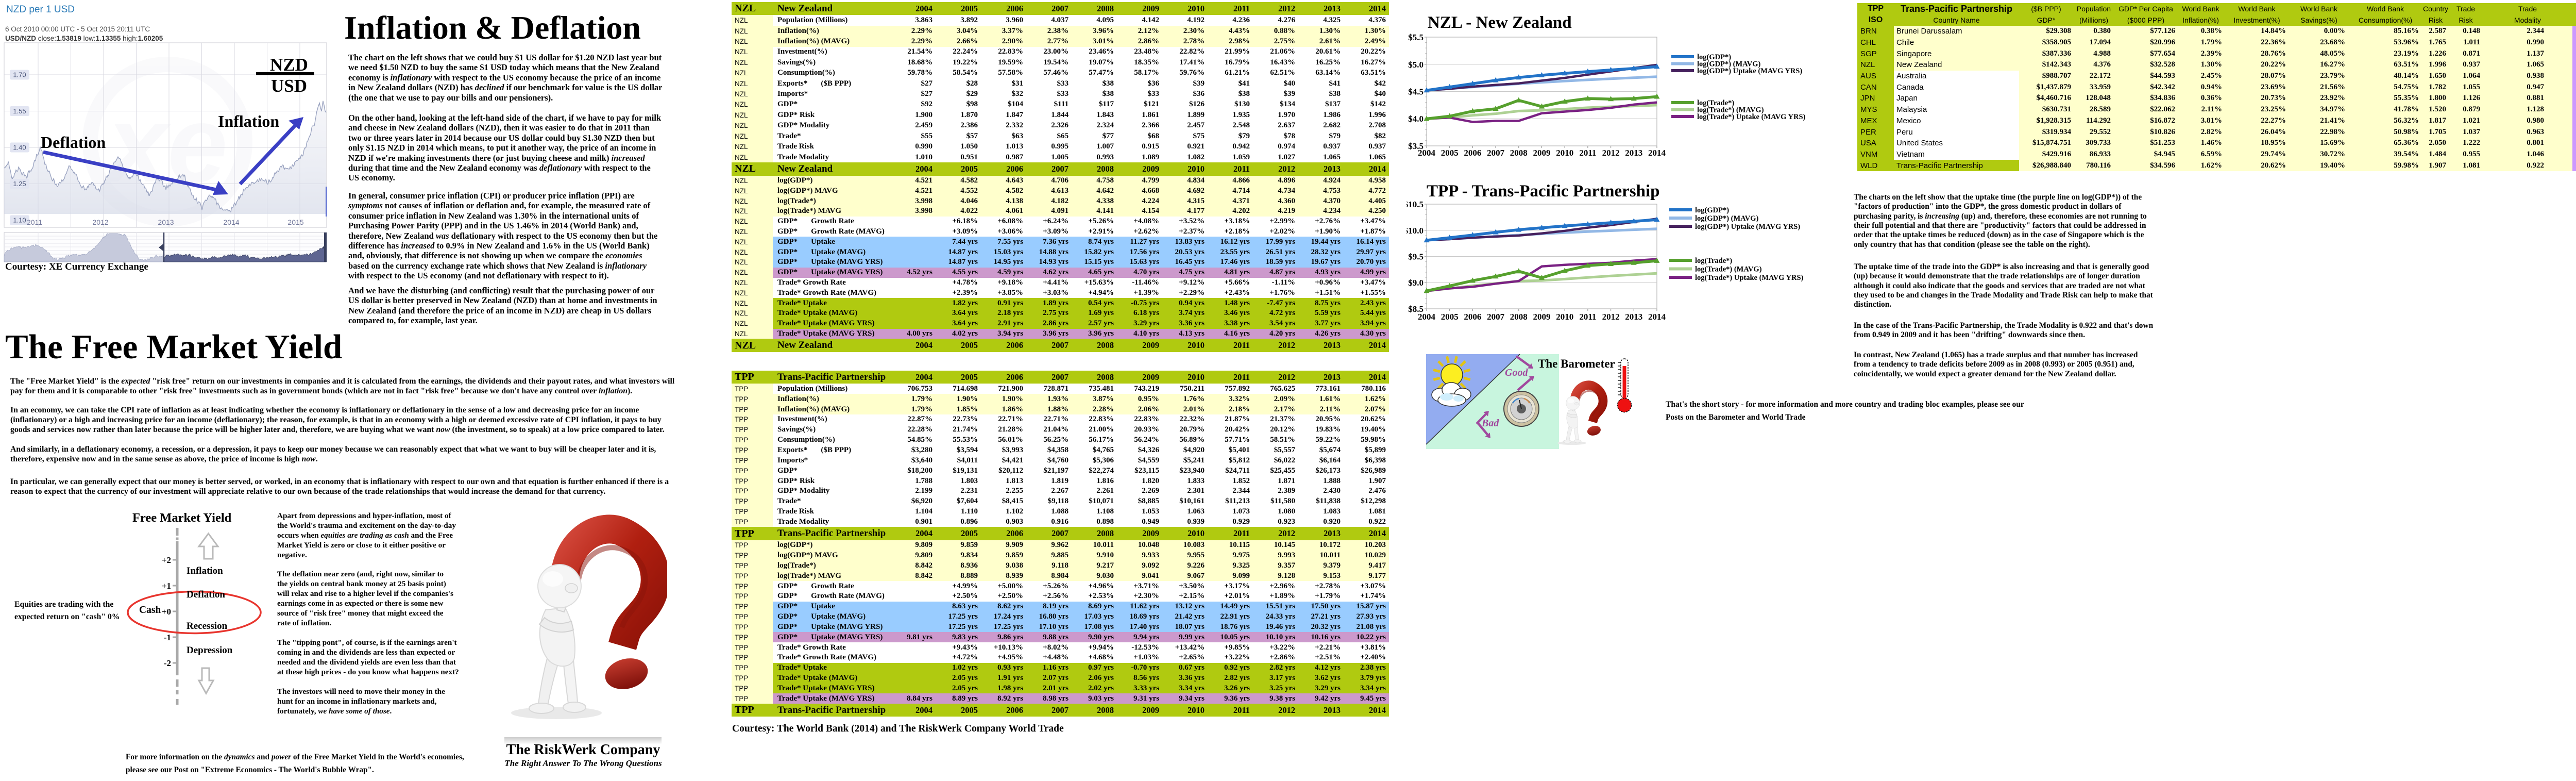 The image size is (2576, 781). Describe the element at coordinates (207, 626) in the screenshot. I see `svg-text: Recession` at that location.